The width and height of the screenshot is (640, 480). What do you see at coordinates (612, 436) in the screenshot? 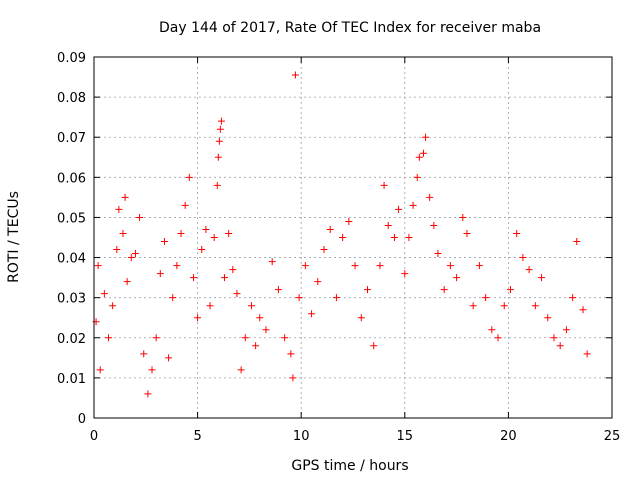
I see `x-tick-label: 25` at bounding box center [612, 436].